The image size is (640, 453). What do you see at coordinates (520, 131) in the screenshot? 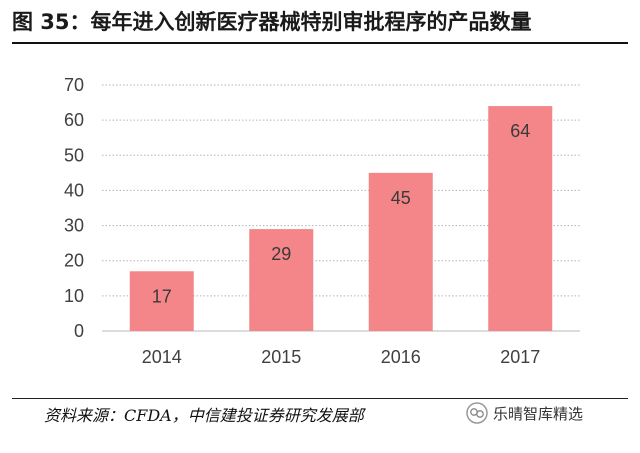
I see `data-label: 64` at bounding box center [520, 131].